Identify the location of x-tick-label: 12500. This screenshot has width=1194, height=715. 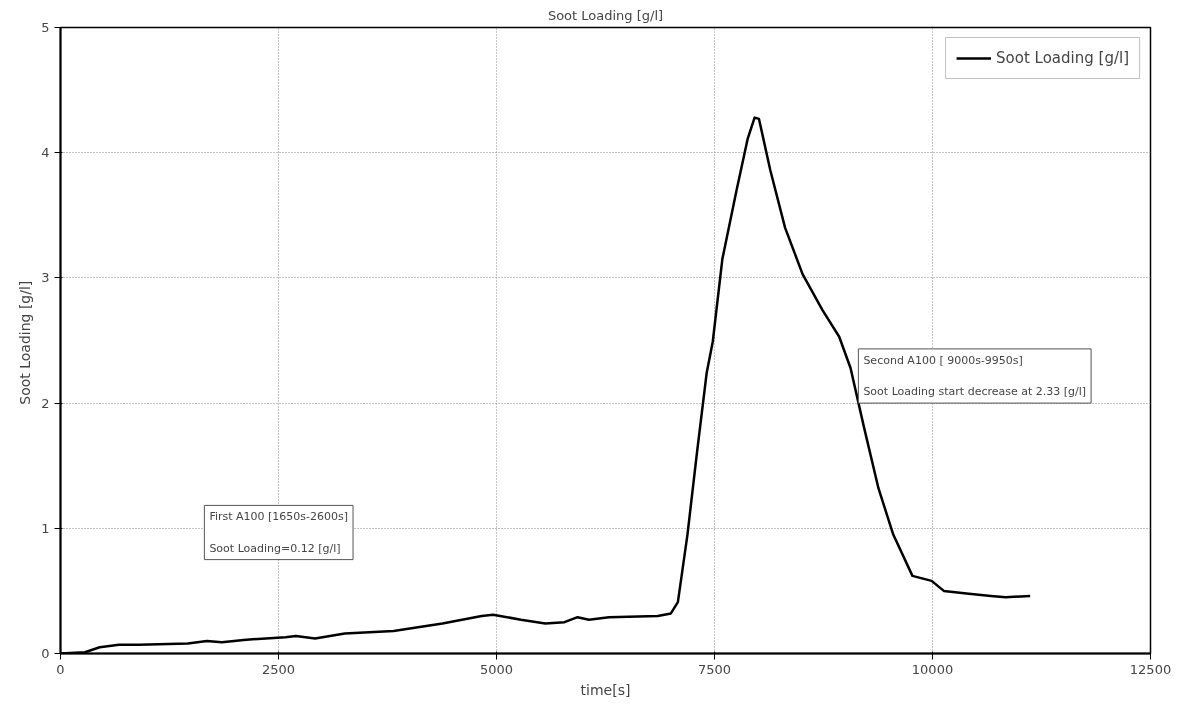
(1150, 669).